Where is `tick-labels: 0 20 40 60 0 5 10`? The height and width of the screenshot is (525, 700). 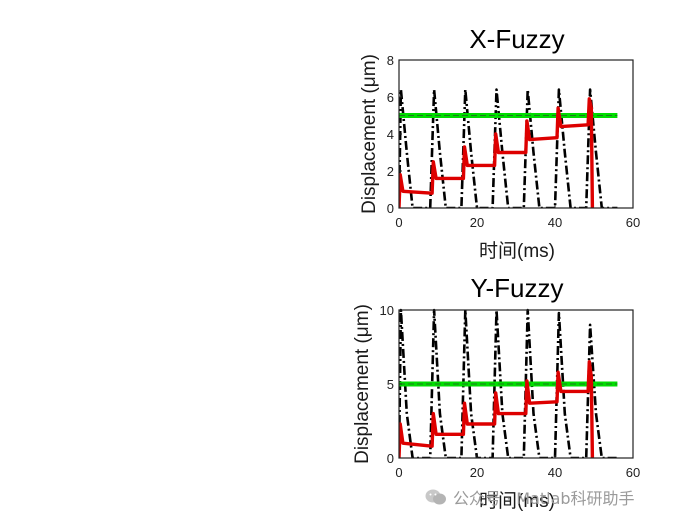
tick-labels: 0 20 40 60 0 5 10 is located at coordinates (510, 391).